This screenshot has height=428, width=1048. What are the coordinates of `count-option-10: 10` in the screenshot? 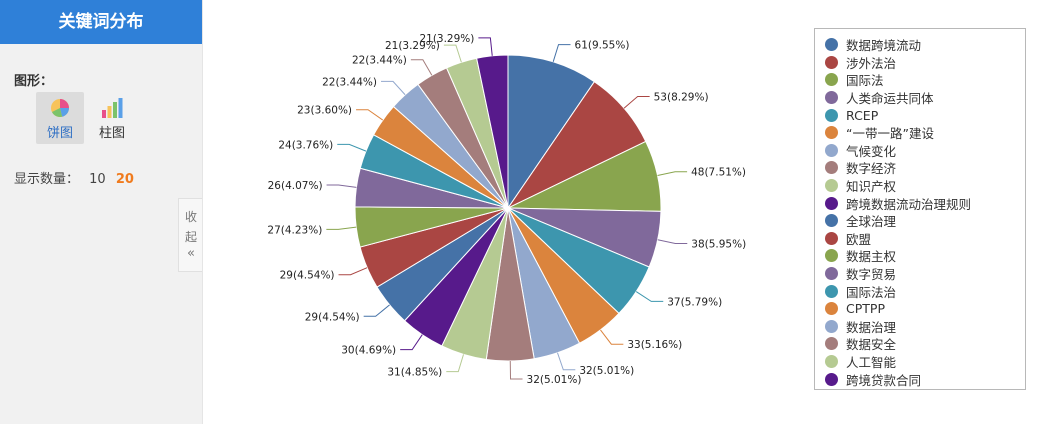 It's located at (97, 179).